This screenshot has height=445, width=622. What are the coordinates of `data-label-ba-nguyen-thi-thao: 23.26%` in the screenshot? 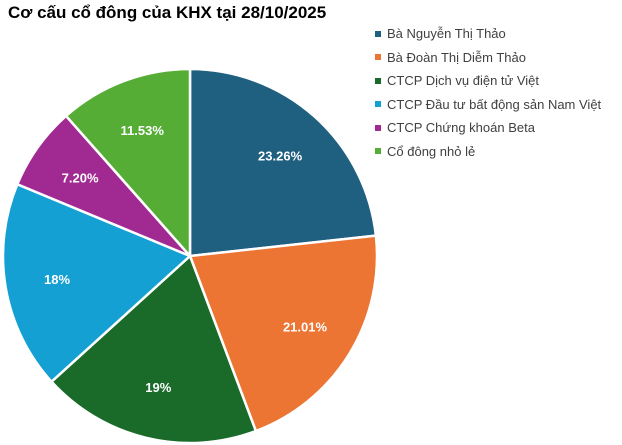 It's located at (280, 156).